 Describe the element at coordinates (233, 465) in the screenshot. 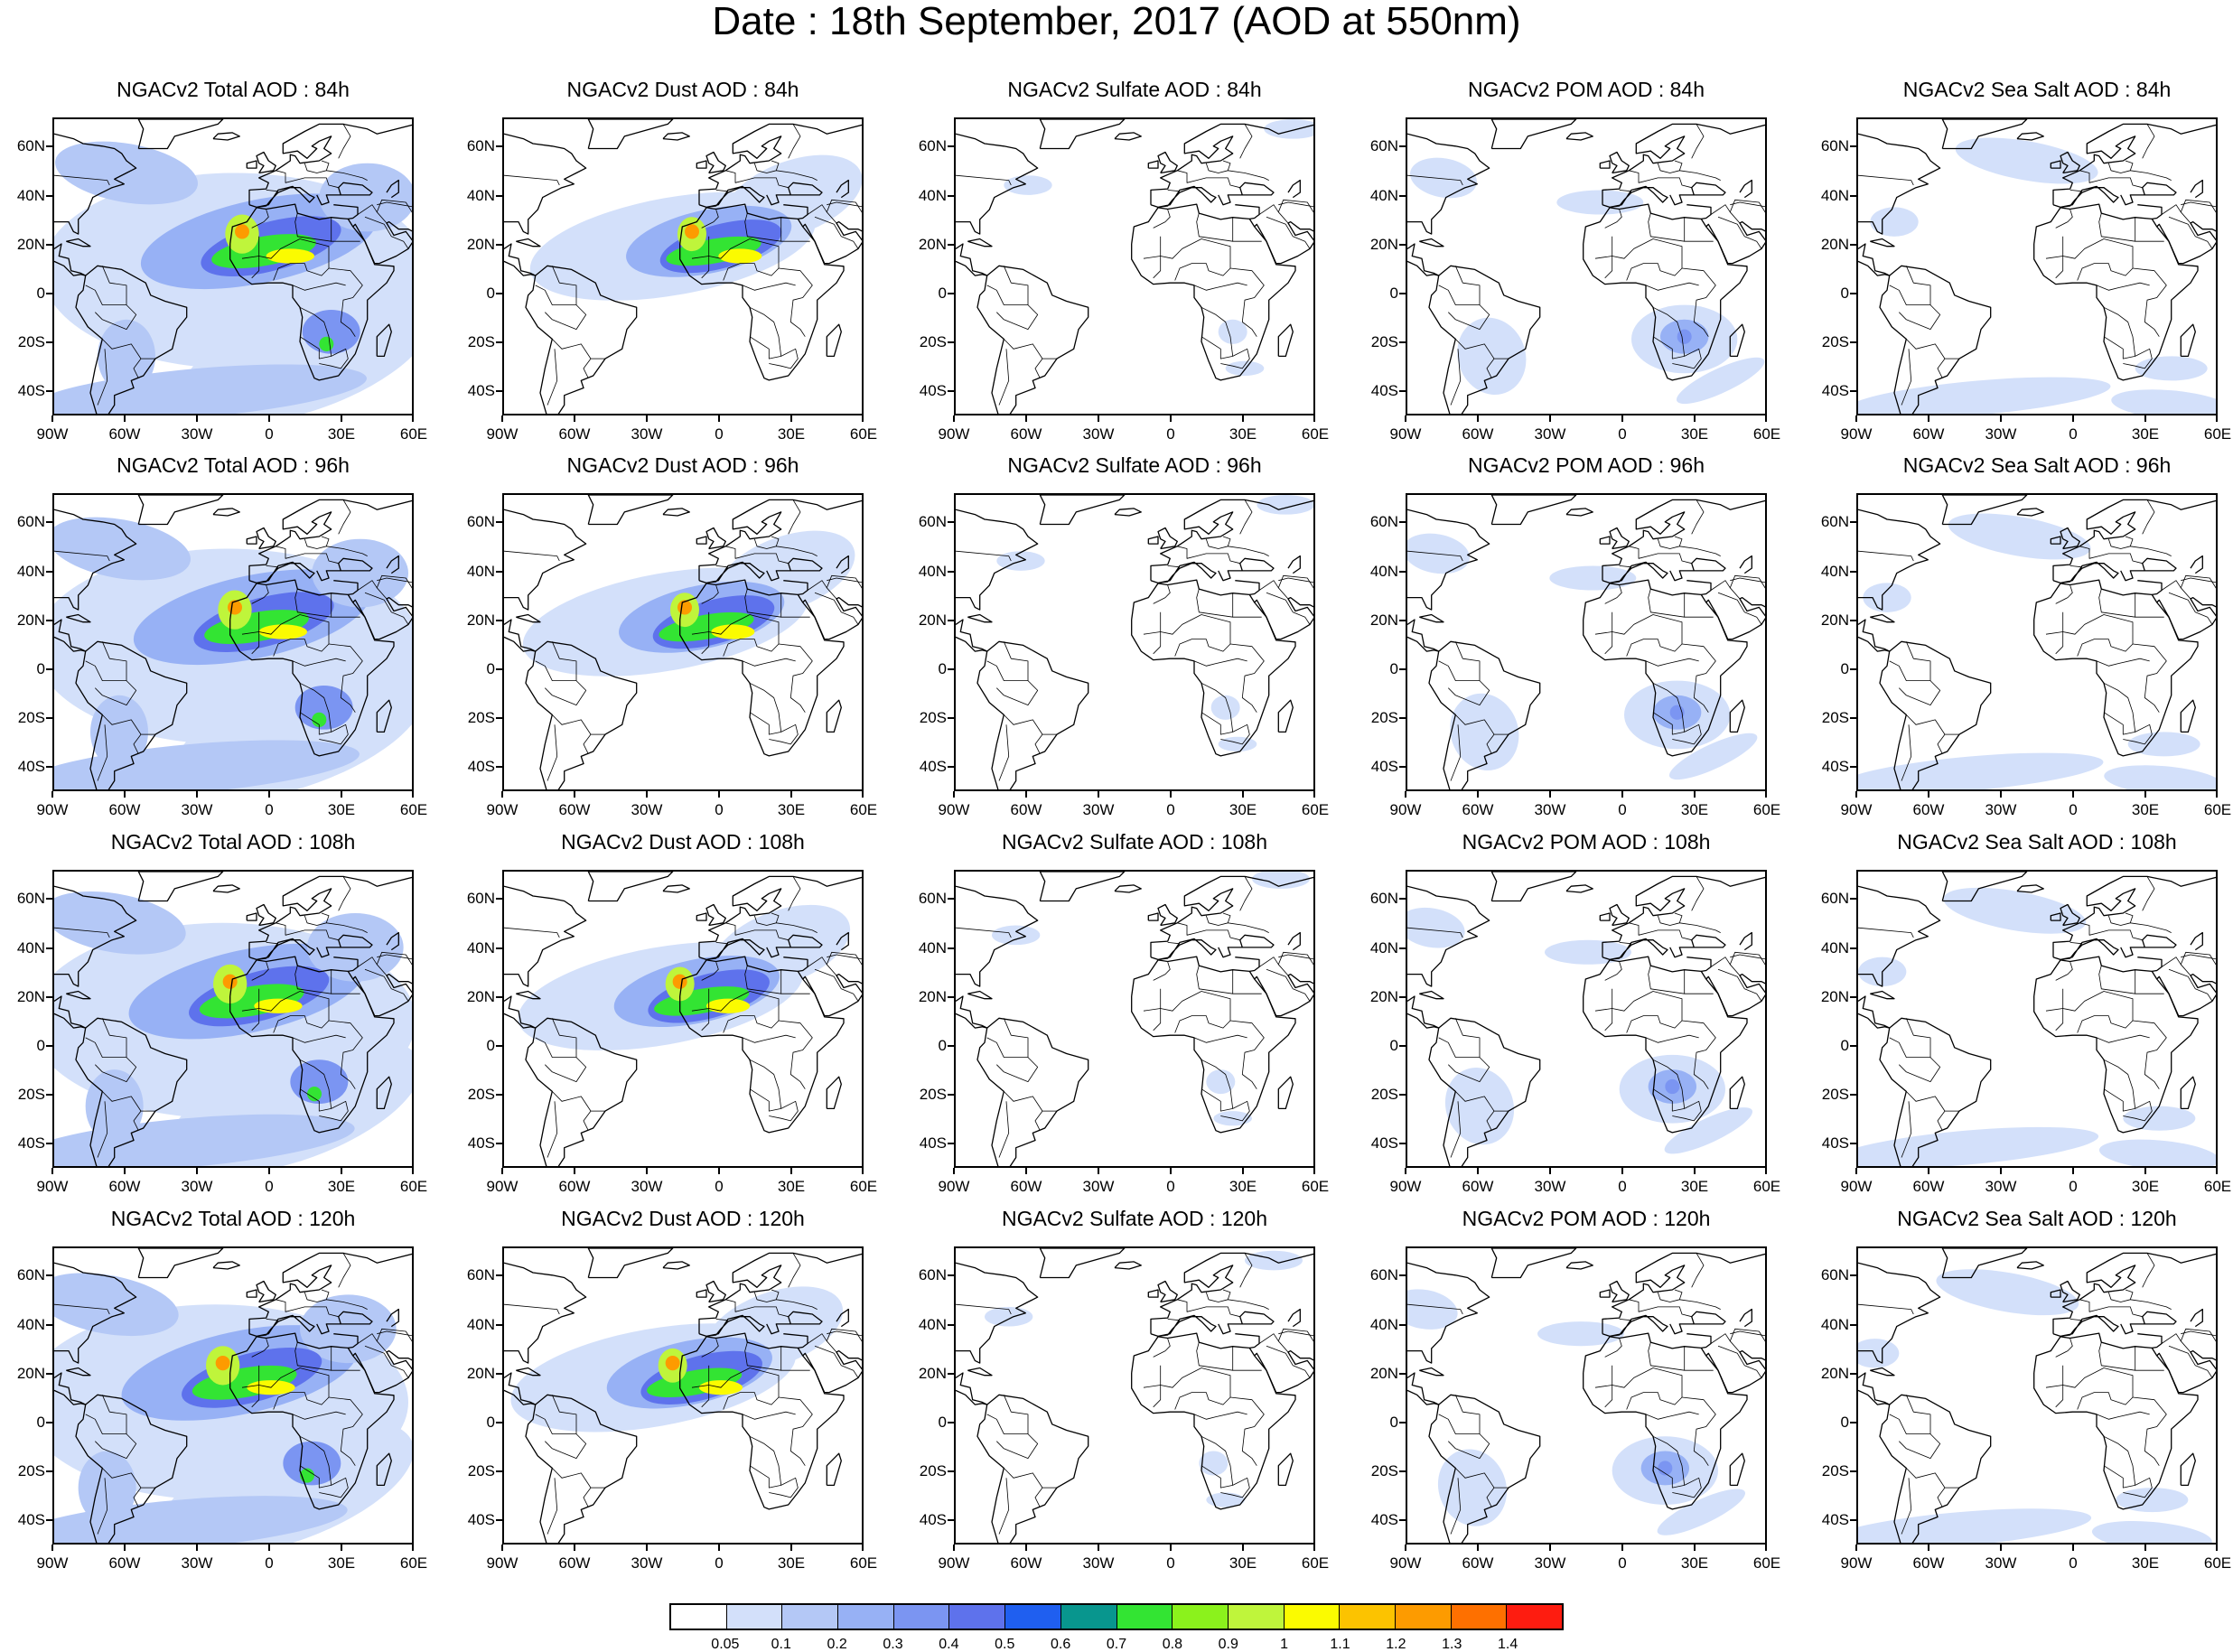

I see `panel-title: NGACv2 Total AOD : 96h` at that location.